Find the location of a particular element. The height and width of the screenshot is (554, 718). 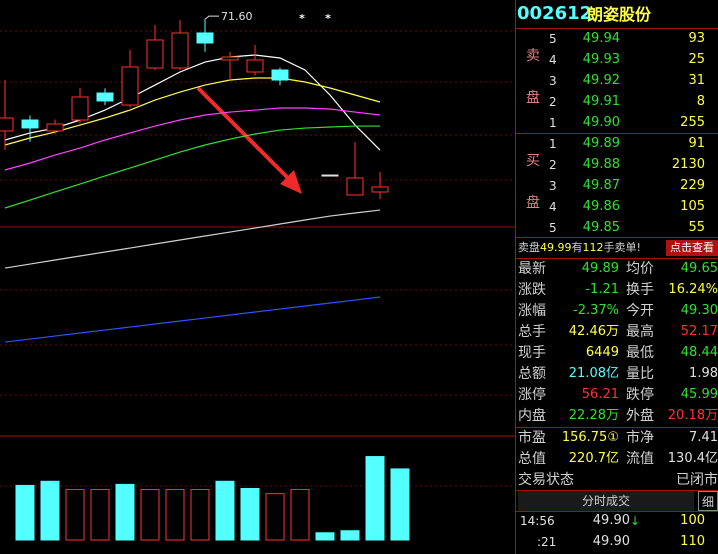

stat-label: 涨跌 is located at coordinates (532, 290).